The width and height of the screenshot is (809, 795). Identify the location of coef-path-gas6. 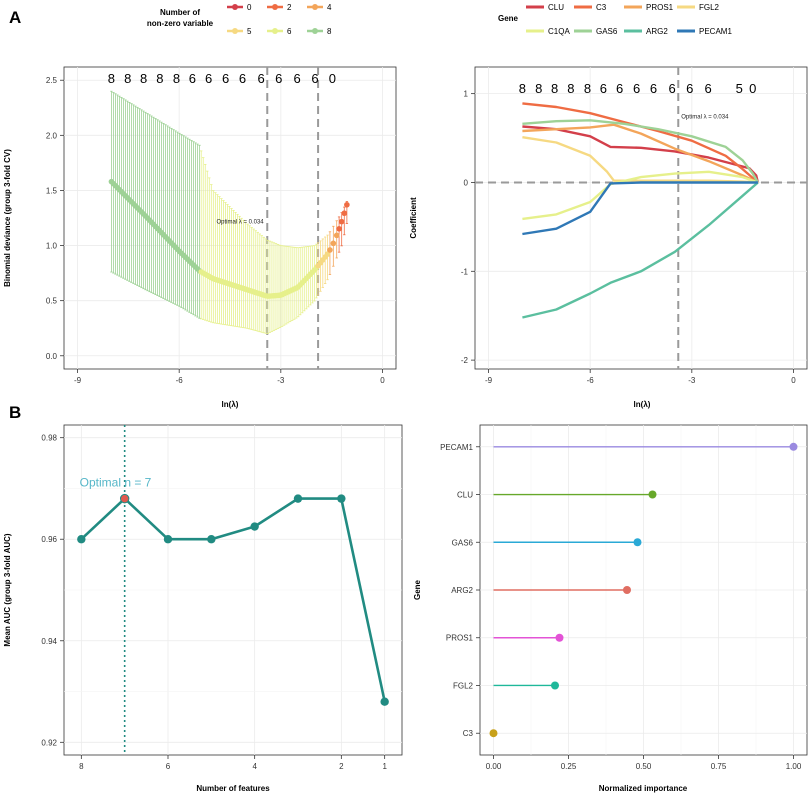
(640, 151).